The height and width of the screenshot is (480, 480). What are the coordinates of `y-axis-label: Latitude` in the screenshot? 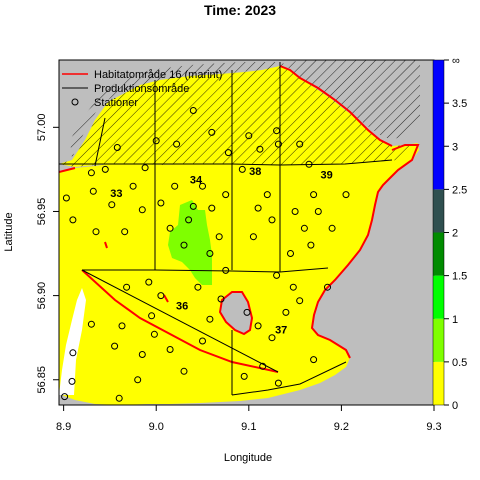 It's located at (9, 231).